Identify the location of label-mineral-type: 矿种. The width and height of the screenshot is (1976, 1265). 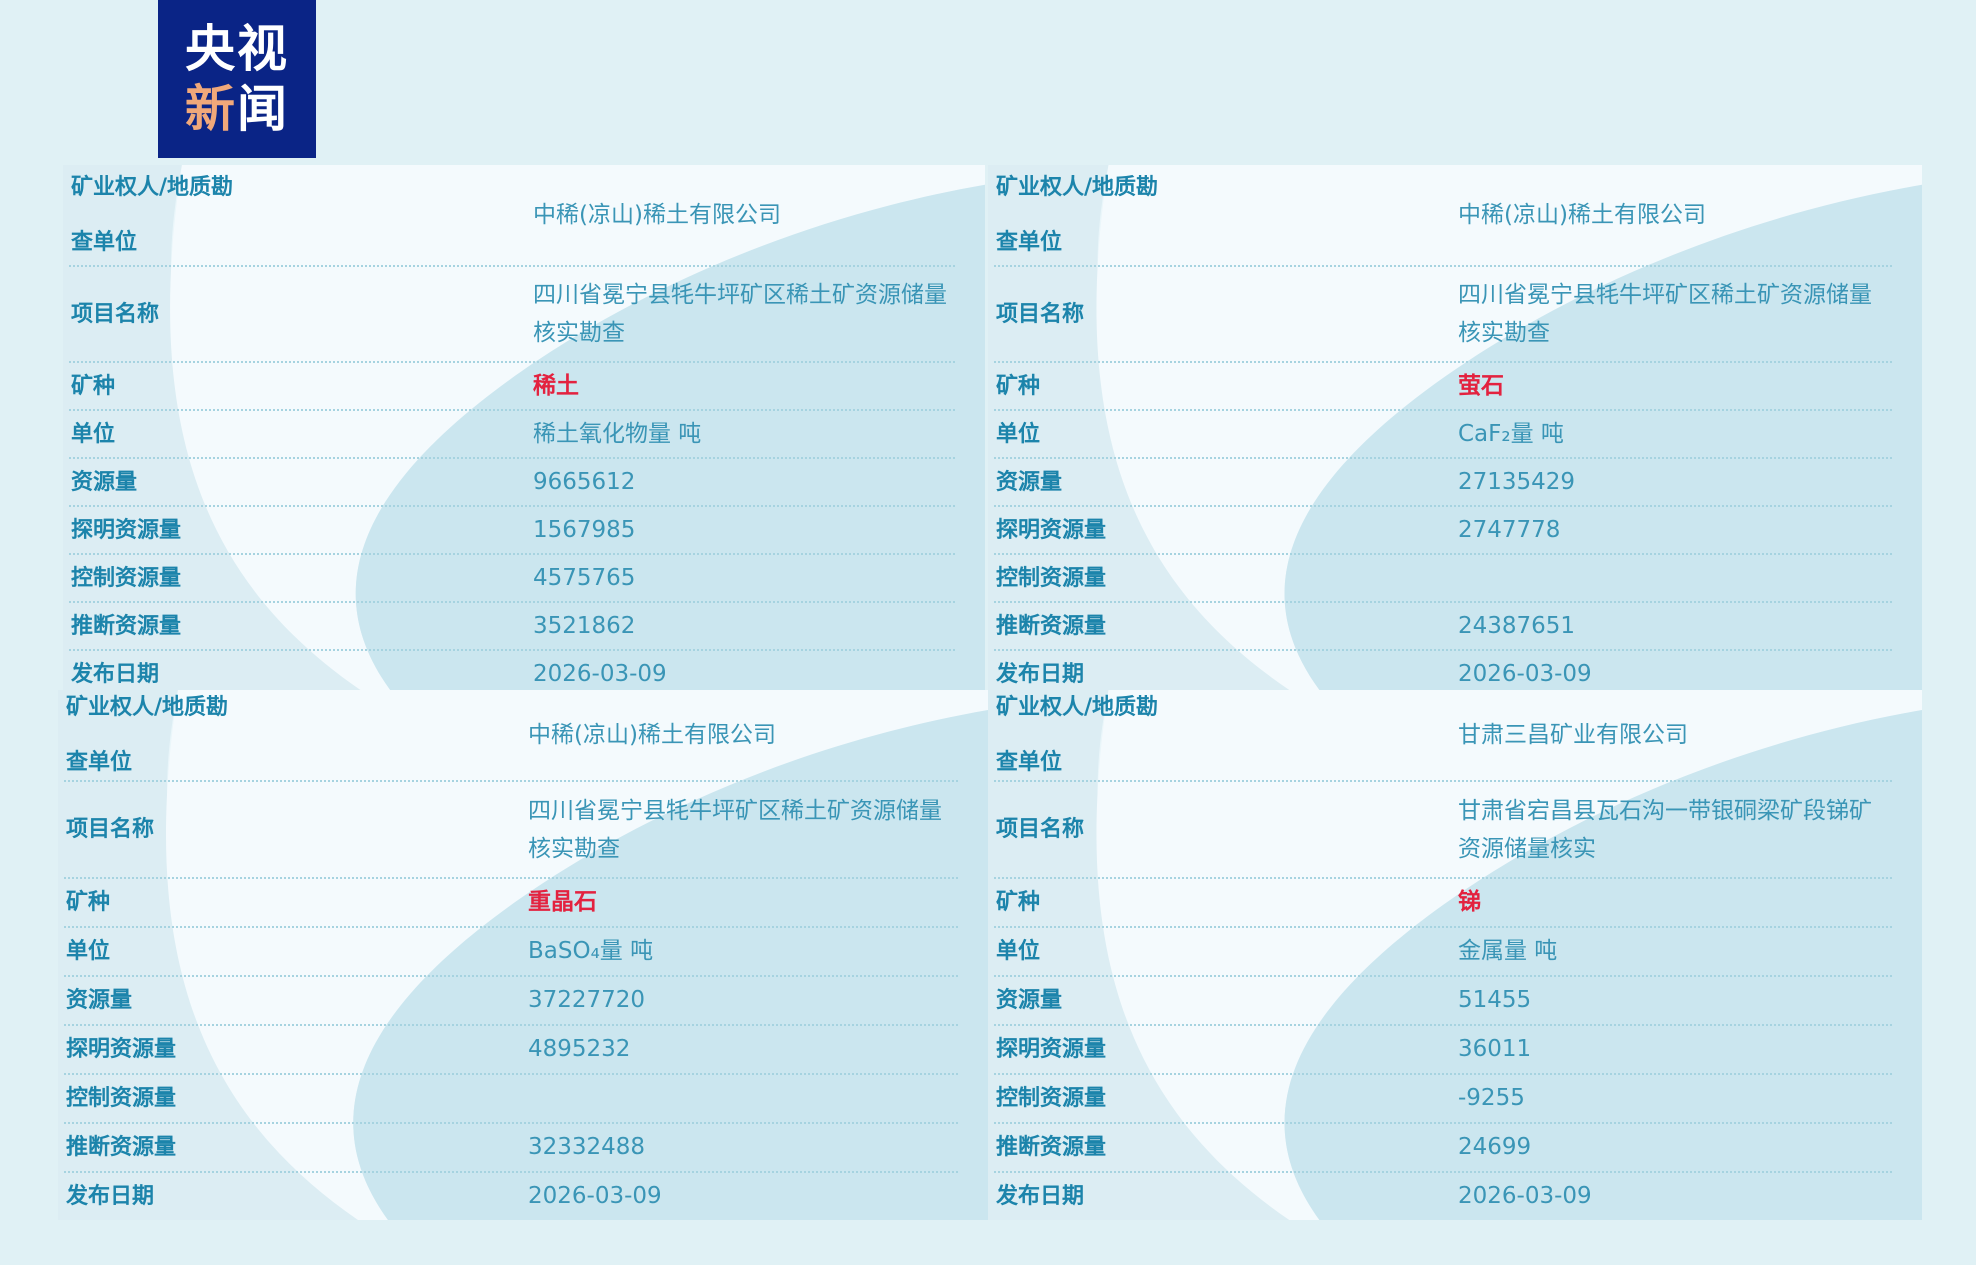
(93, 386).